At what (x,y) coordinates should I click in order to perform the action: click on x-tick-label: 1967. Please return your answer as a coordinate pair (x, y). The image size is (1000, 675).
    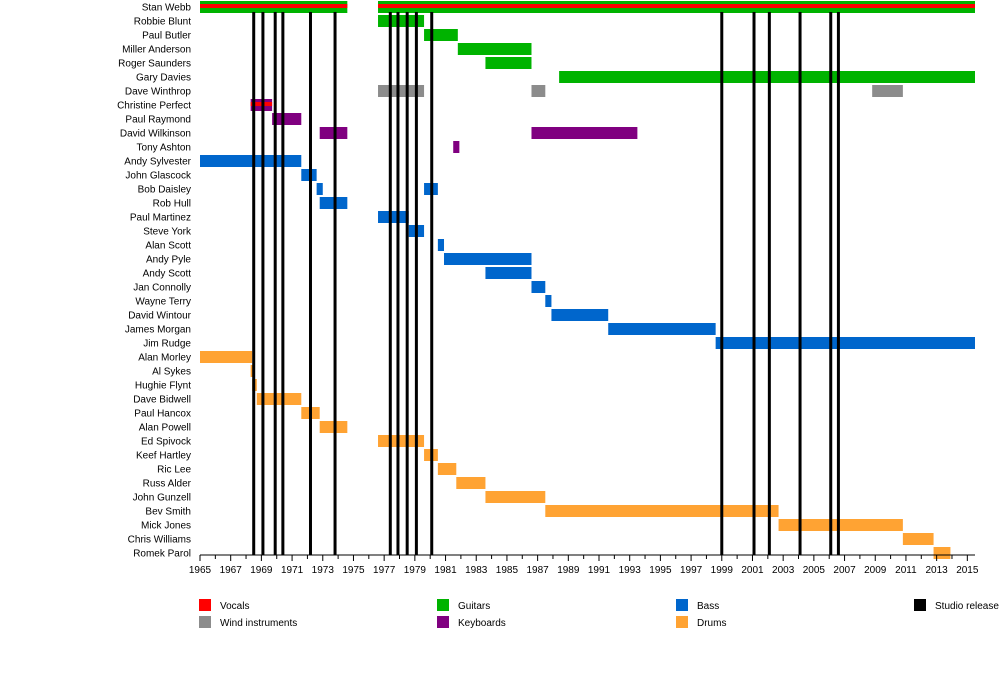
    Looking at the image, I should click on (231, 570).